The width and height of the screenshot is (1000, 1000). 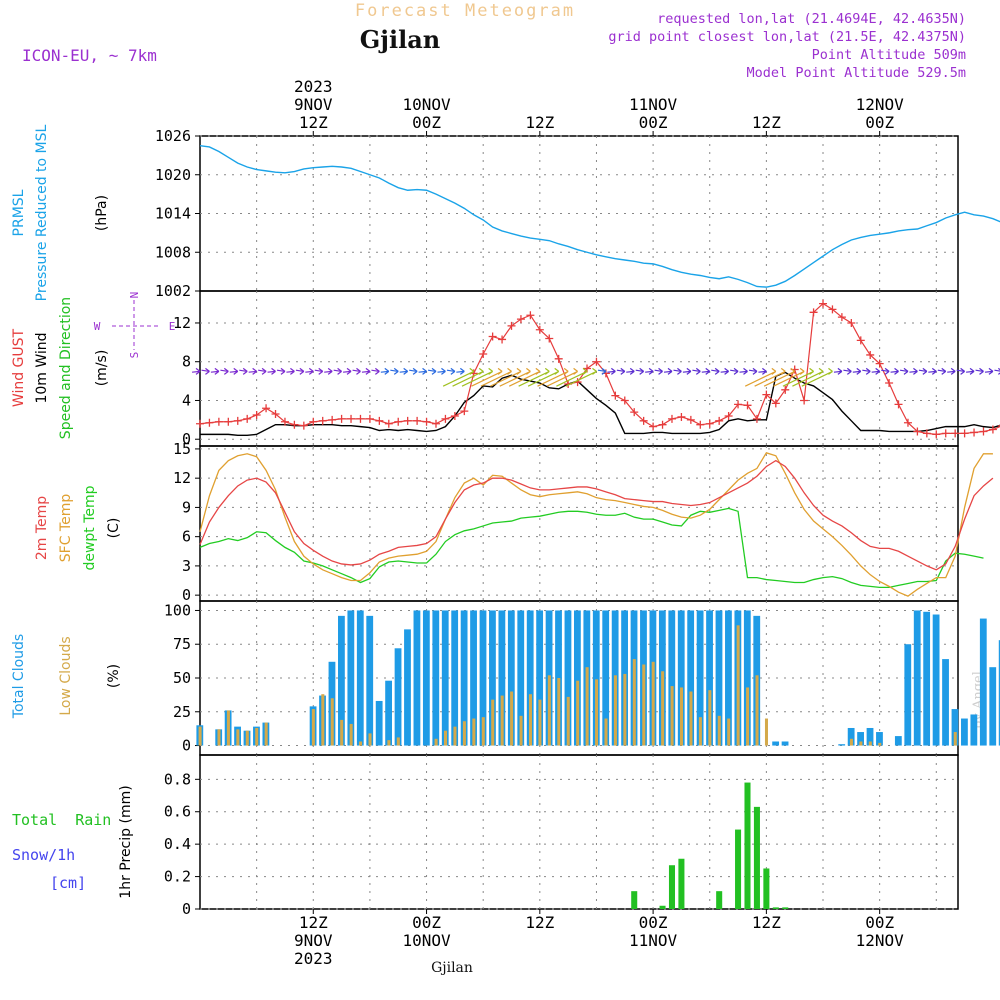 What do you see at coordinates (19, 367) in the screenshot?
I see `gust-label: Wind GUST` at bounding box center [19, 367].